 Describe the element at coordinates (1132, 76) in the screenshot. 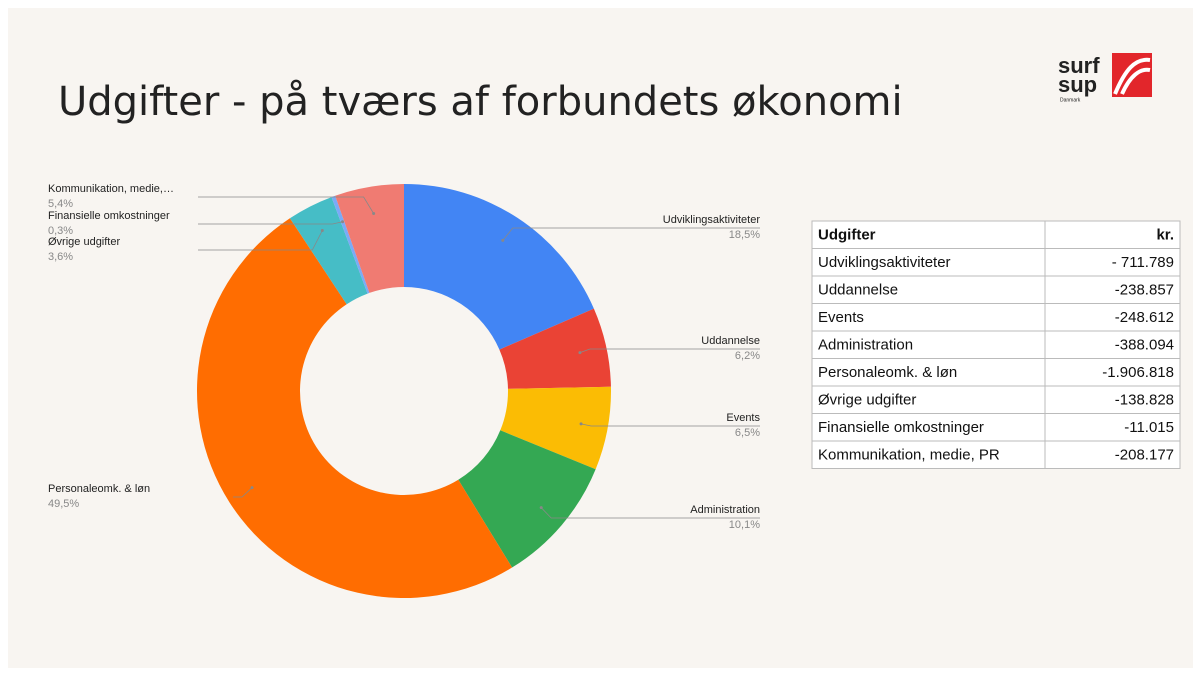

I see `logo-wave` at that location.